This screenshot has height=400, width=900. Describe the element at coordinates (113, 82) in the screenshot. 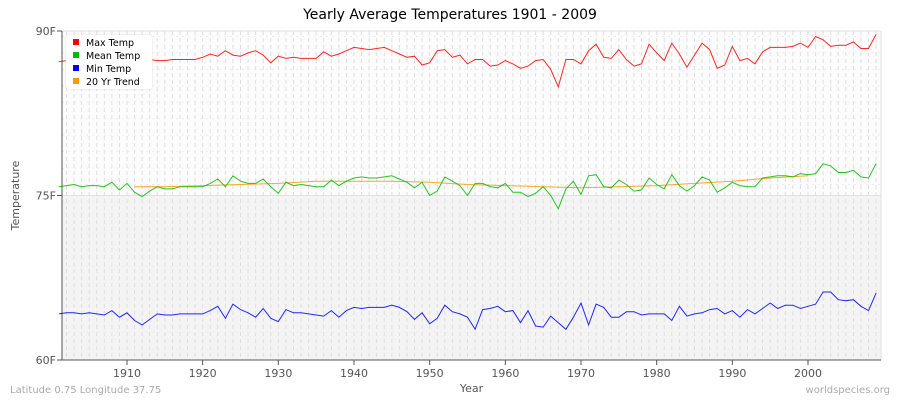

I see `legend-label-trend: 20 Yr Trend` at that location.